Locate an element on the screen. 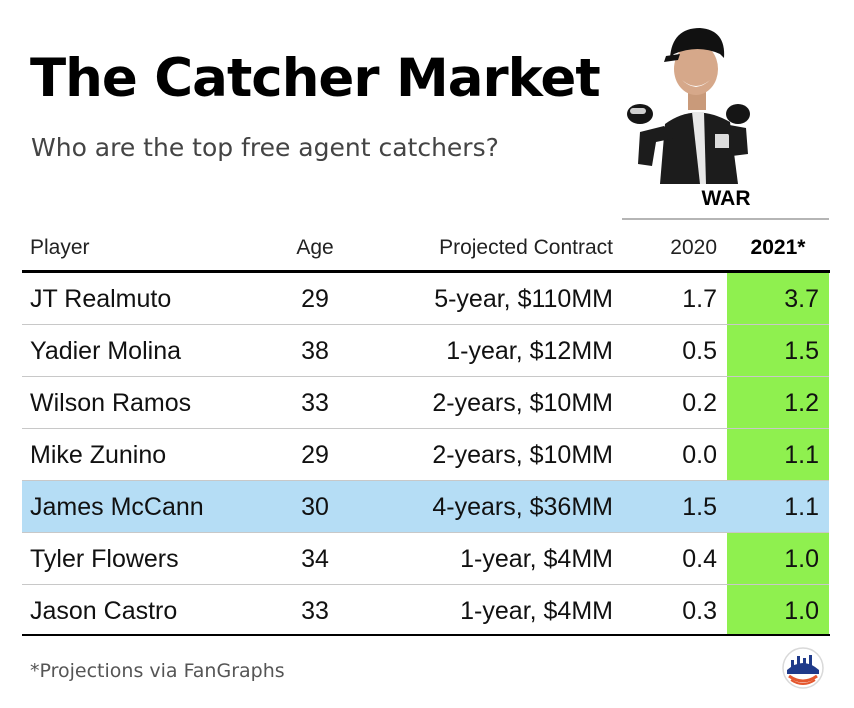  player-age: 30 is located at coordinates (315, 507).